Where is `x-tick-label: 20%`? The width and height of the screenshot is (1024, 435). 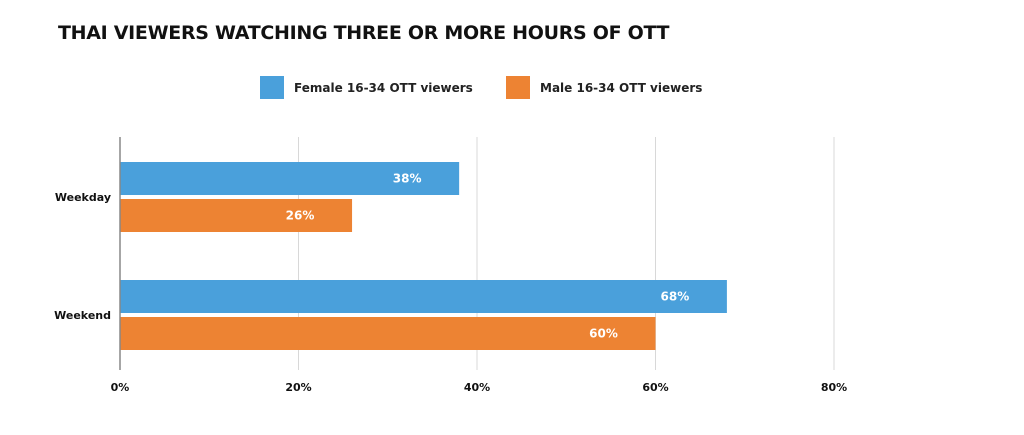 x-tick-label: 20% is located at coordinates (298, 387).